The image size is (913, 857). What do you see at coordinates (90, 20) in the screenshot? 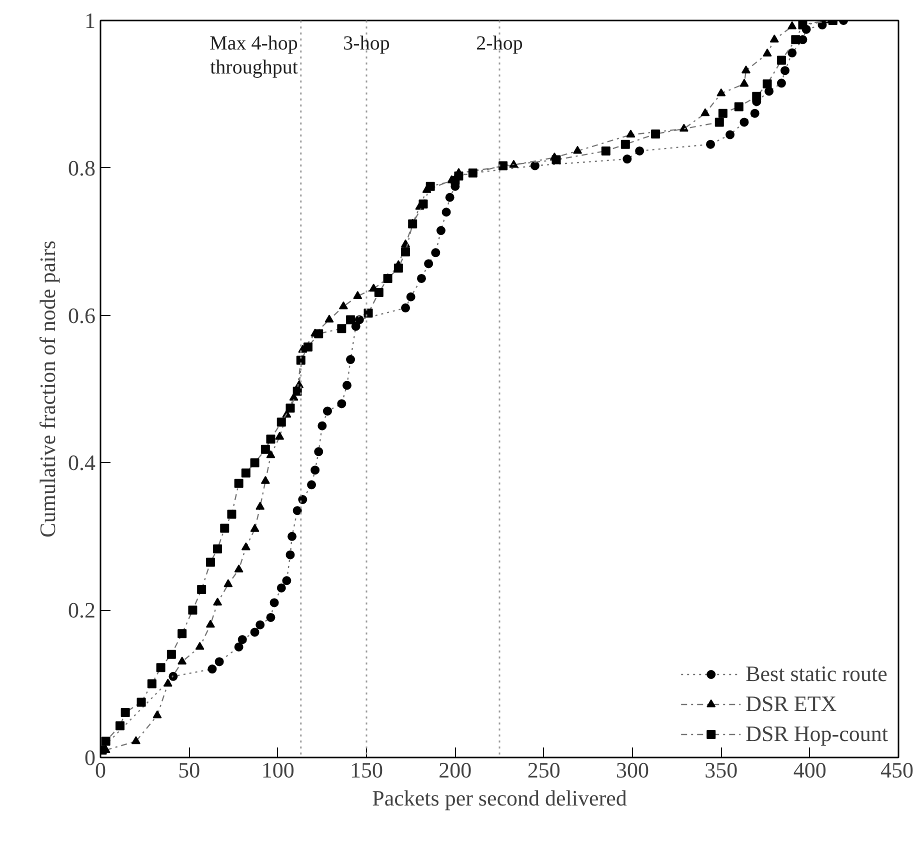
I see `y-tick-label: 1` at bounding box center [90, 20].